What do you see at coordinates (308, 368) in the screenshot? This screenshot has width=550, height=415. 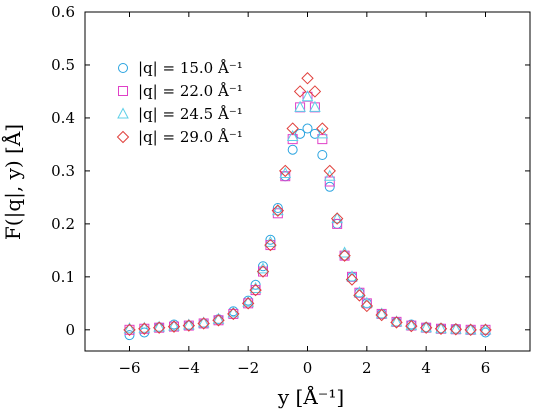 I see `x-tick-label: 0` at bounding box center [308, 368].